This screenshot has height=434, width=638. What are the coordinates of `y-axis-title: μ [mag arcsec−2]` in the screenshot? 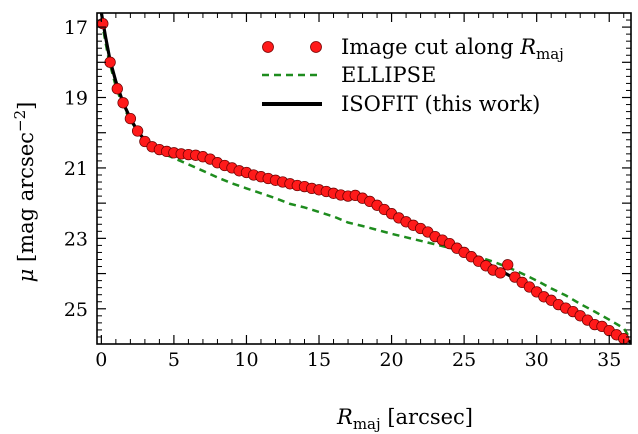 It's located at (24, 192).